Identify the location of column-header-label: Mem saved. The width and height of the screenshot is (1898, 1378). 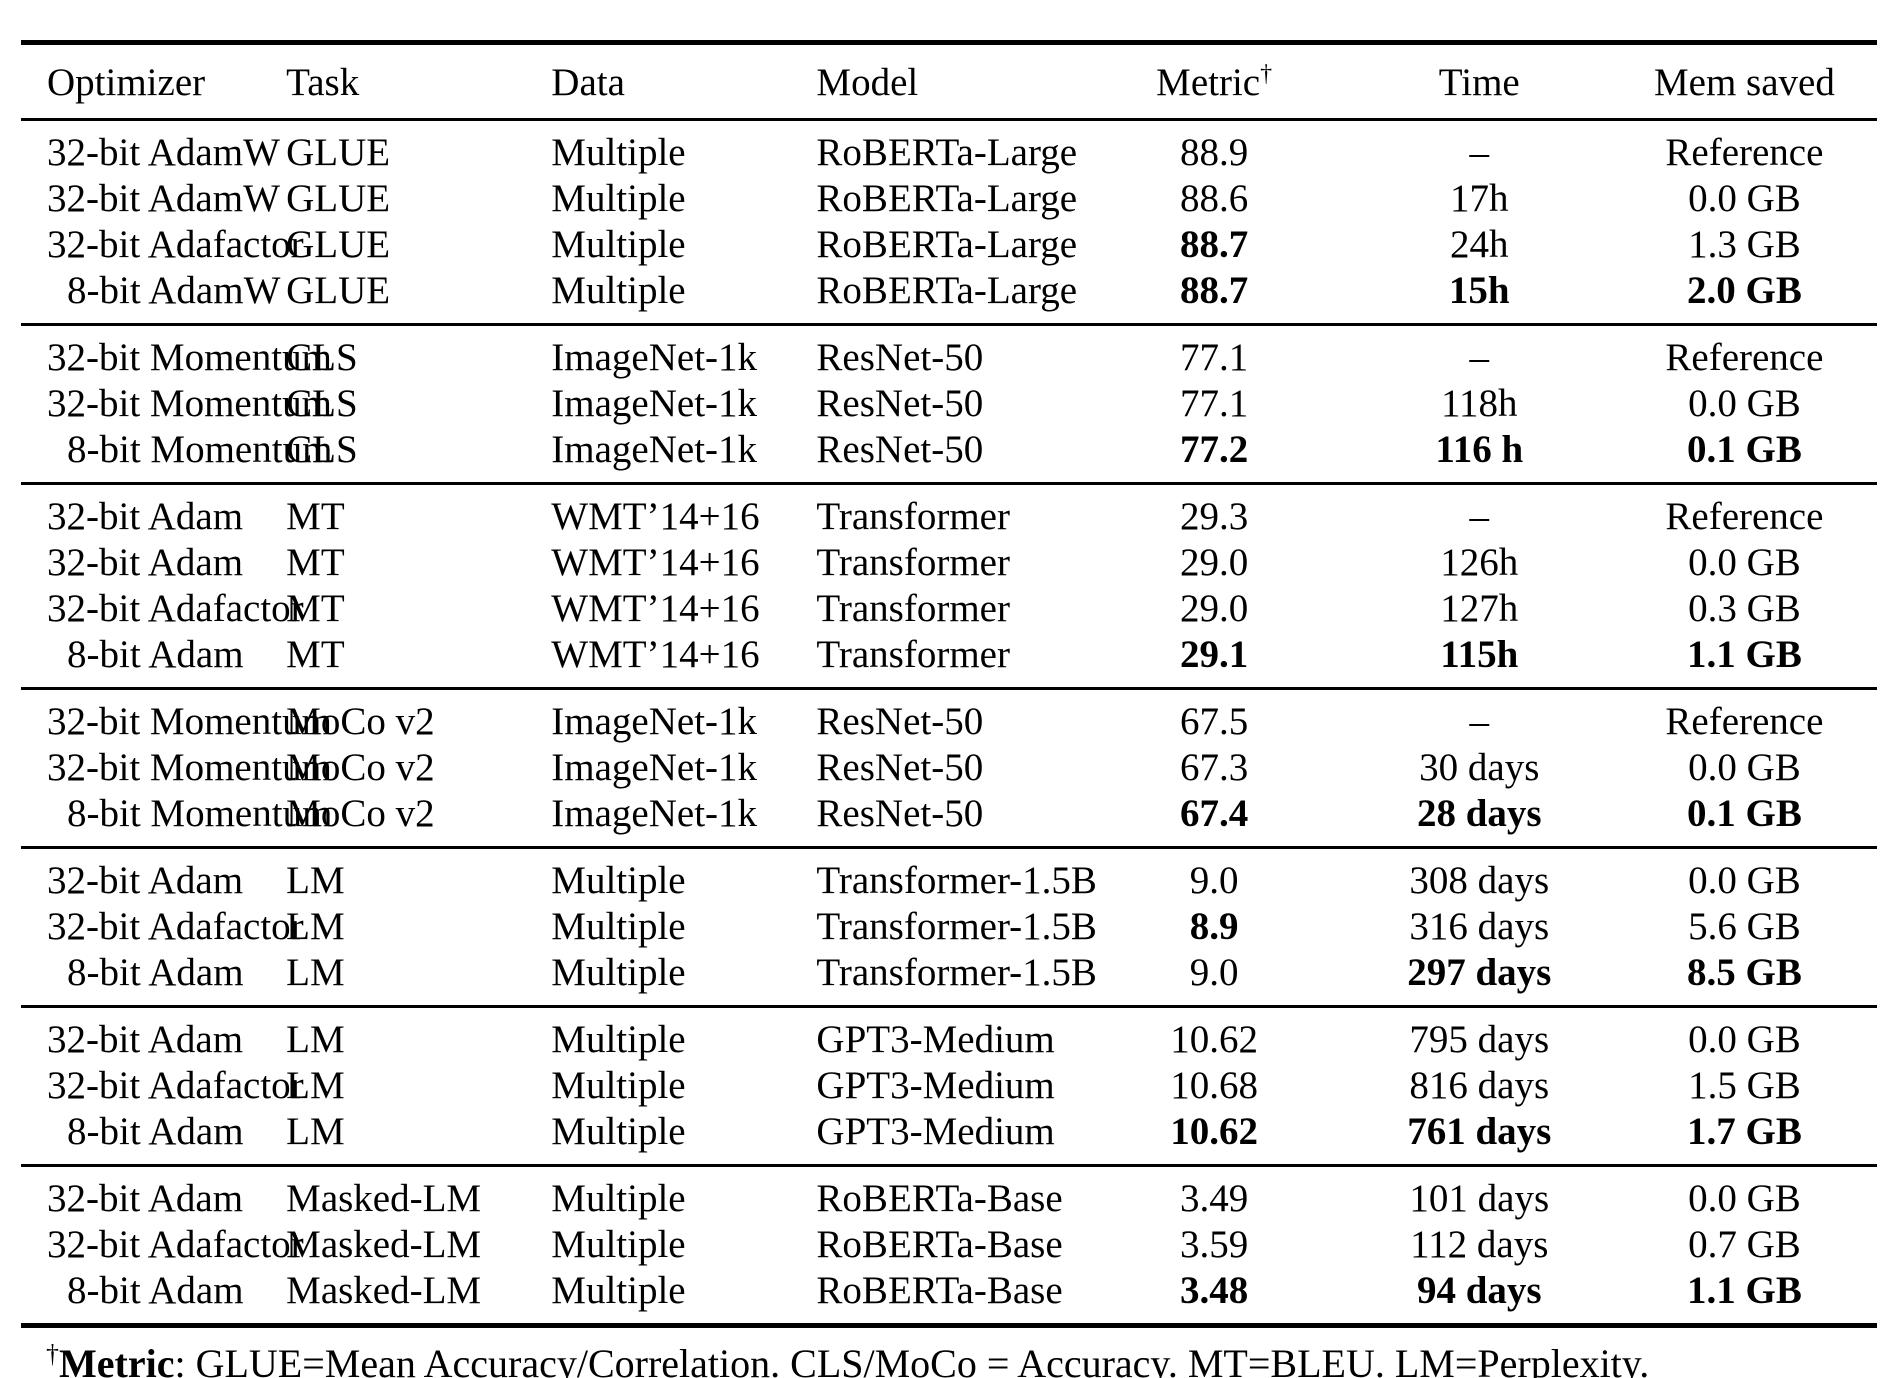
(1744, 82).